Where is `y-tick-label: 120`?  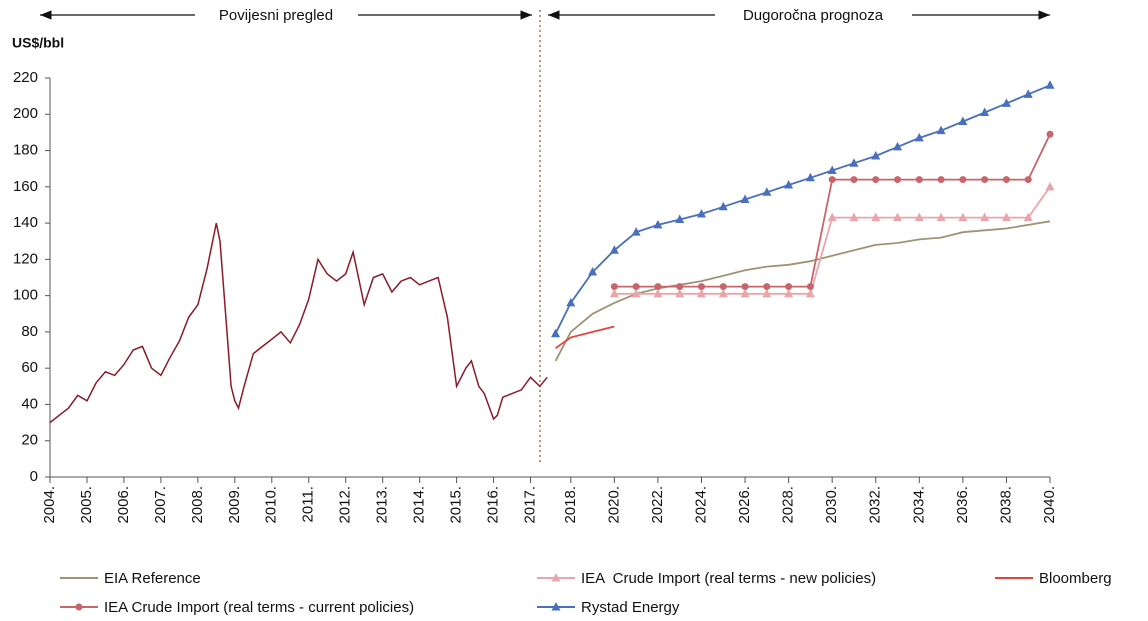
y-tick-label: 120 is located at coordinates (25, 258).